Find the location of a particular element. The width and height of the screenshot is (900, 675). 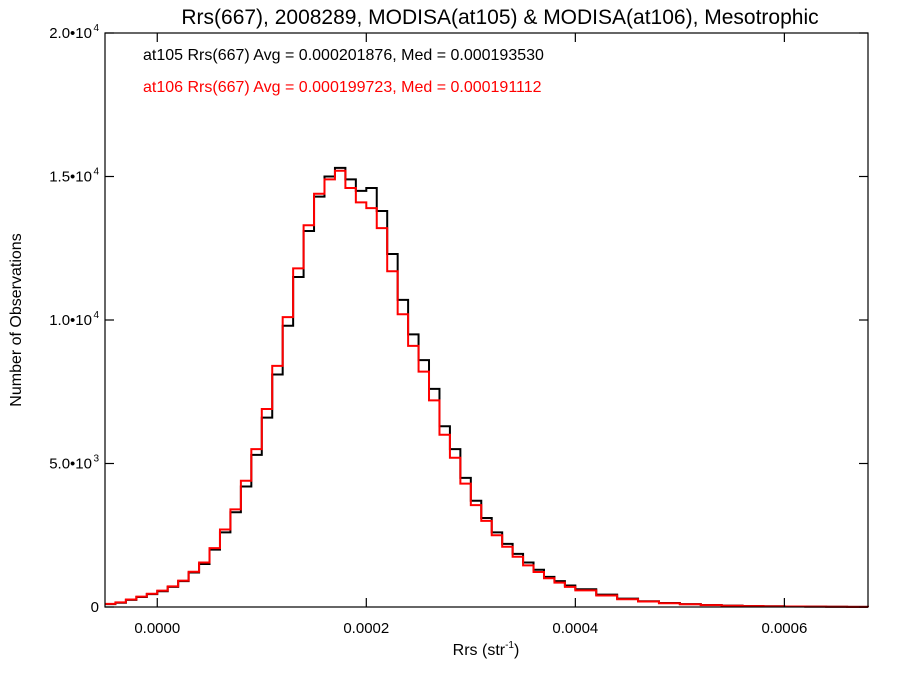

x-axis-label-close: ) is located at coordinates (516, 650).